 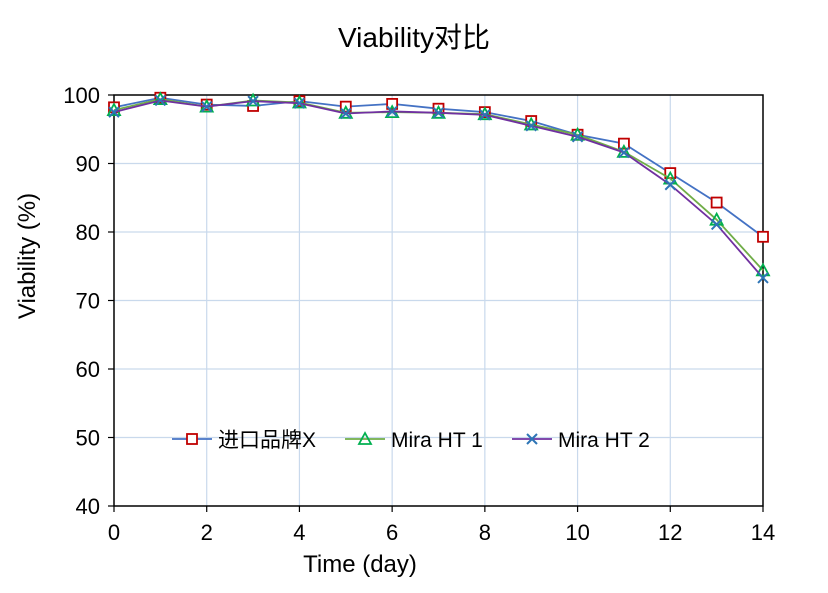 I want to click on x-axis-title: Time (day), so click(x=360, y=564).